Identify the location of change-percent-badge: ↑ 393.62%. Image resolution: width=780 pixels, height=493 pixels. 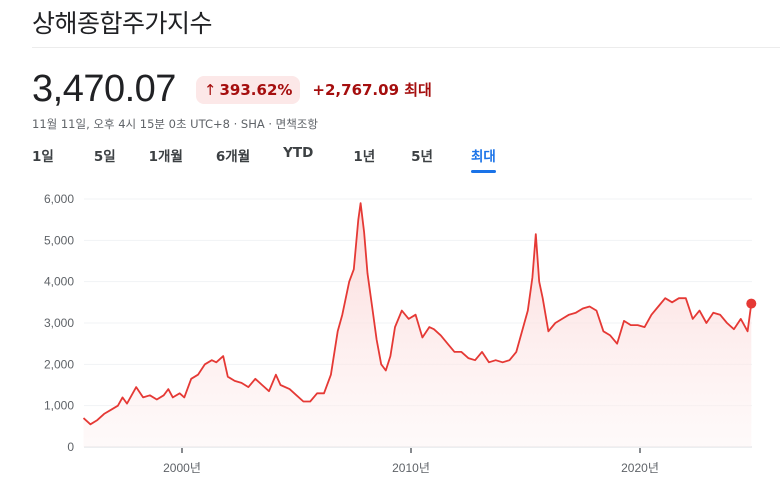
(248, 89).